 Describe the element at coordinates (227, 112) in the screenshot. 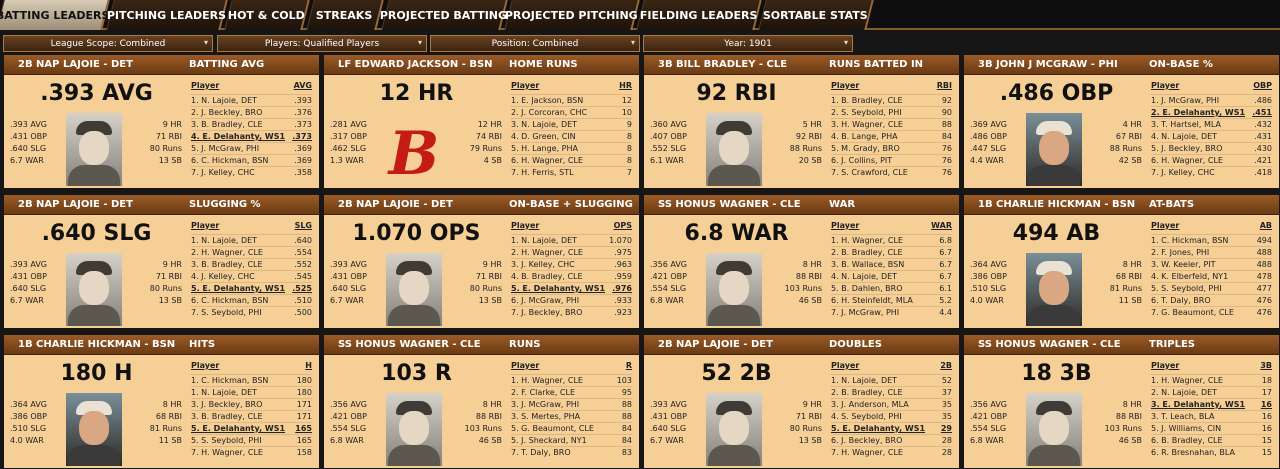

I see `leader-name: 2. J. Beckley, BRO` at that location.